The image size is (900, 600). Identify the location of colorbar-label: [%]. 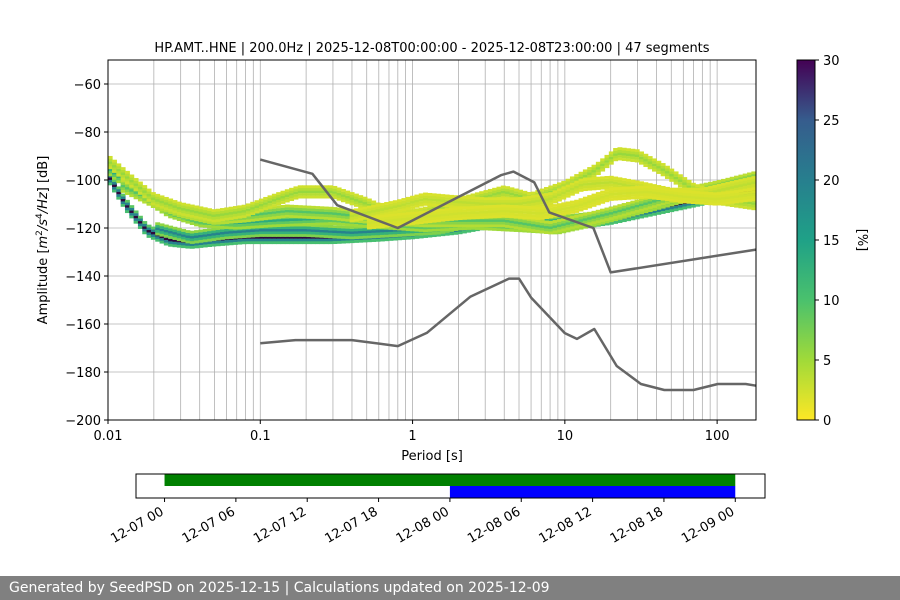
(861, 240).